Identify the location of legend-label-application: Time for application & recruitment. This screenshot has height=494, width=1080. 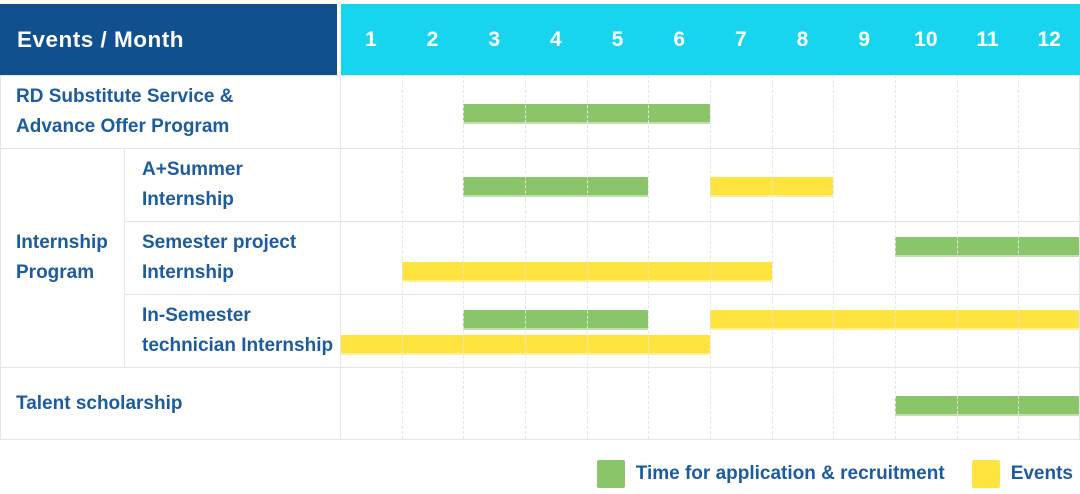
(790, 473).